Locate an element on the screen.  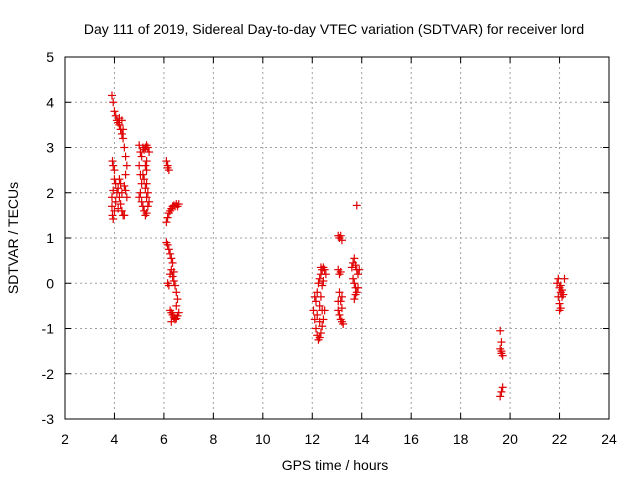
x-tick-label: 12 is located at coordinates (312, 439).